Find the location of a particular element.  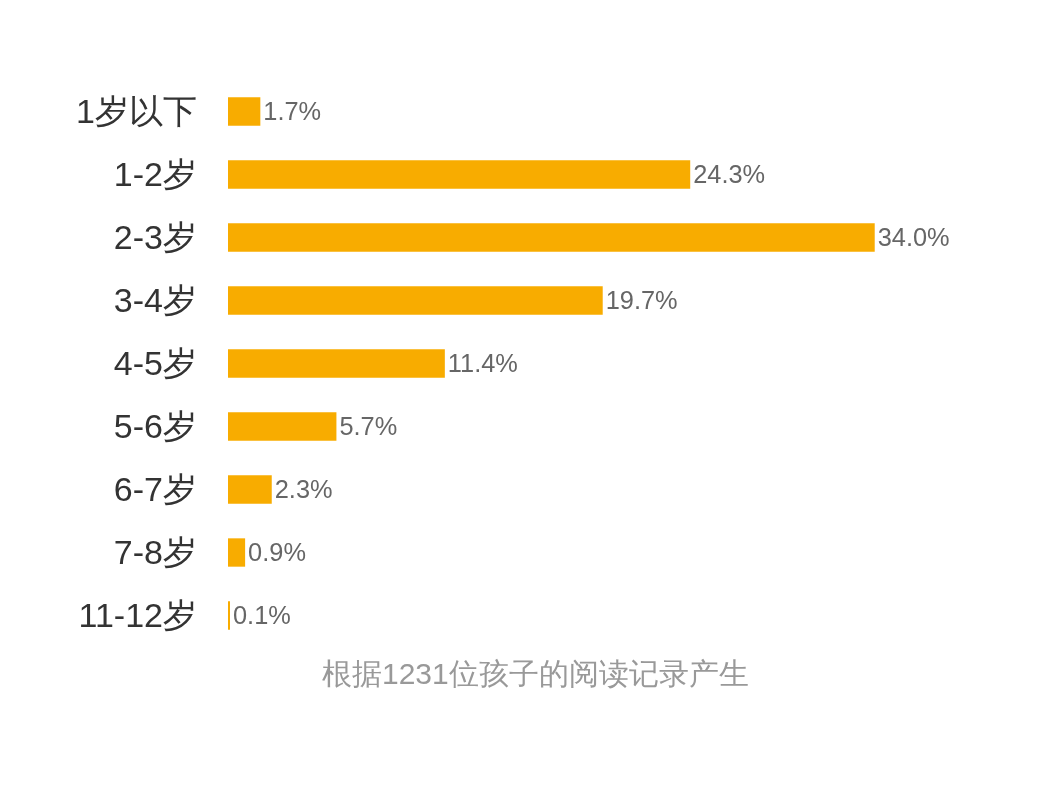

data-label: 5.7% is located at coordinates (368, 426).